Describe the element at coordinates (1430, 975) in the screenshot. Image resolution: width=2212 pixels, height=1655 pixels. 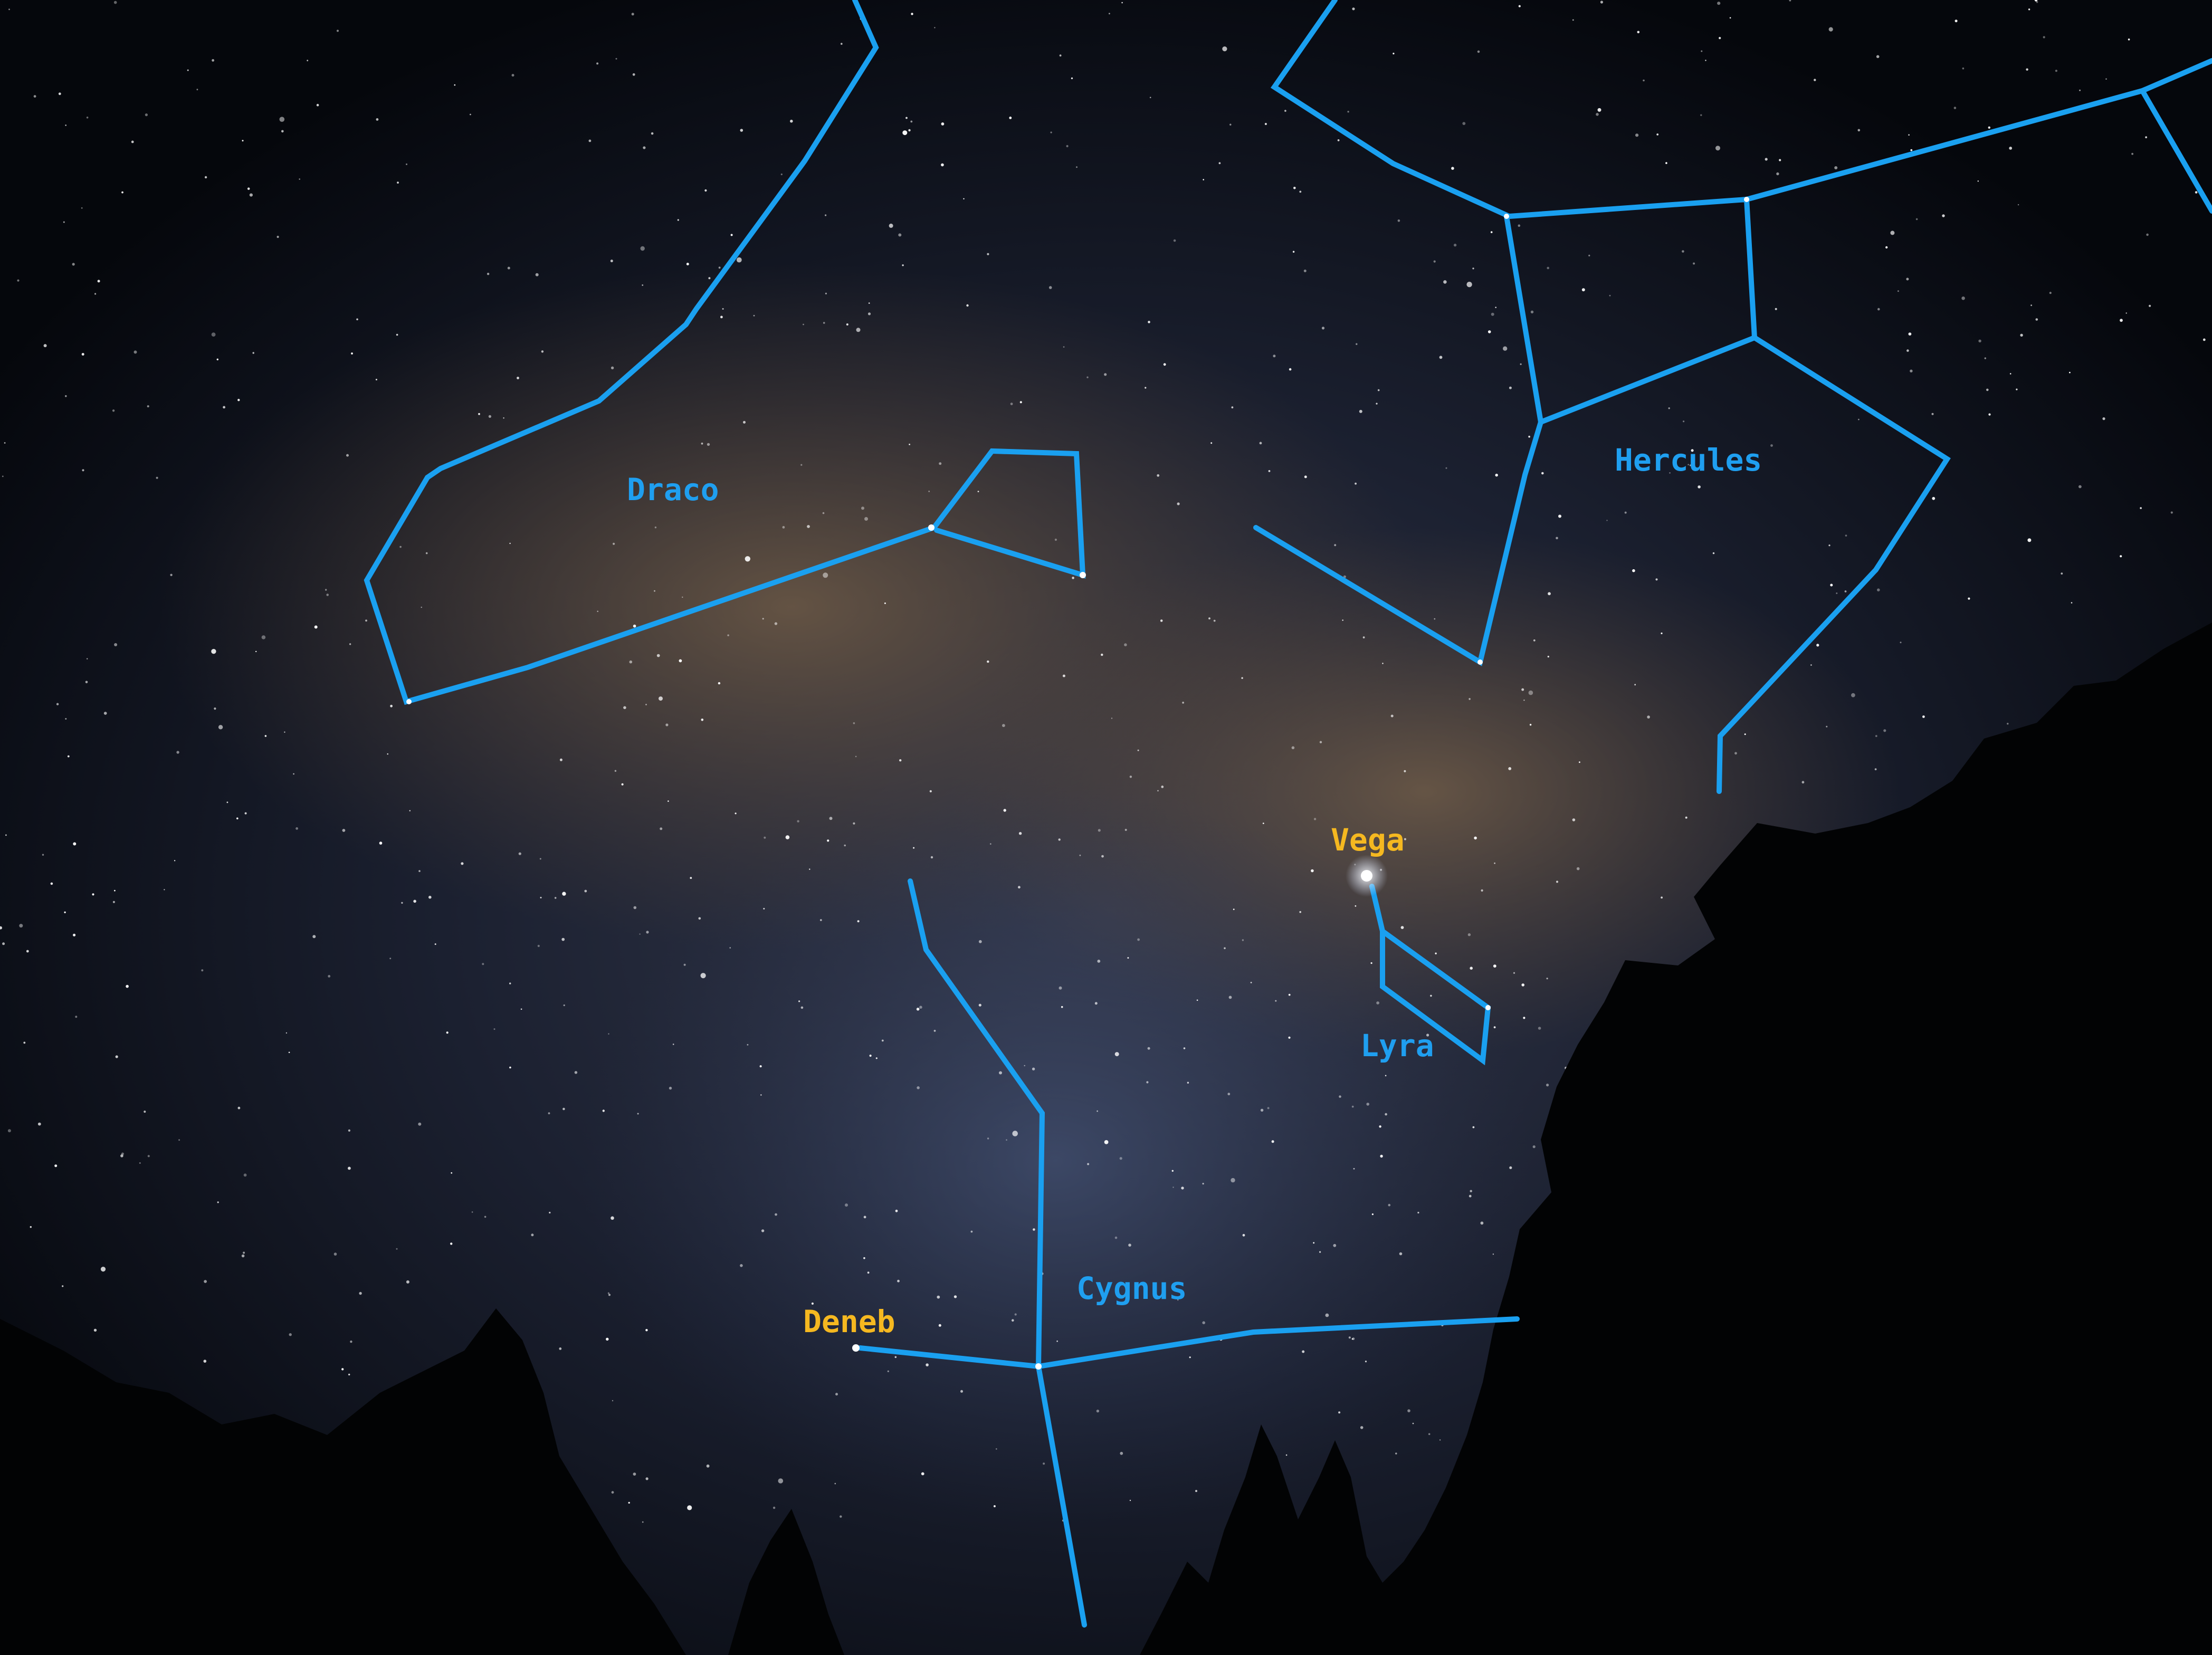
I see `lyra-lines` at that location.